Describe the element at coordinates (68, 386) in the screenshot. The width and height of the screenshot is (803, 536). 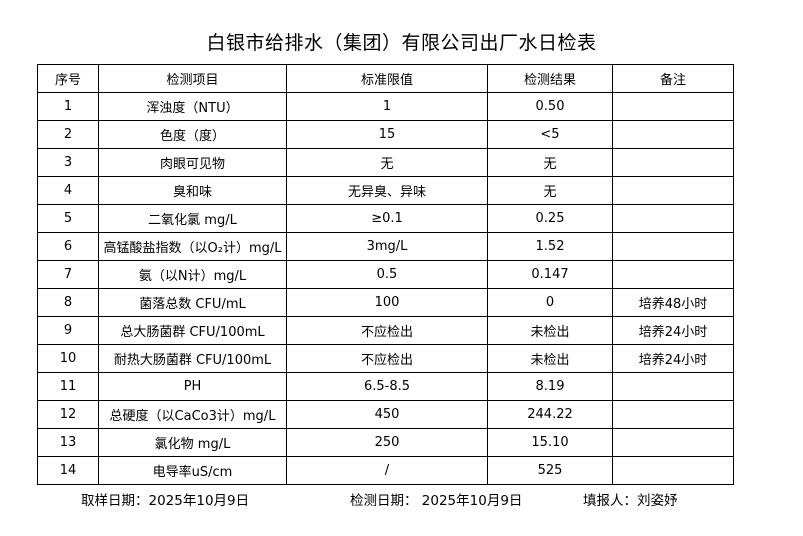
I see `index-cell: 11` at that location.